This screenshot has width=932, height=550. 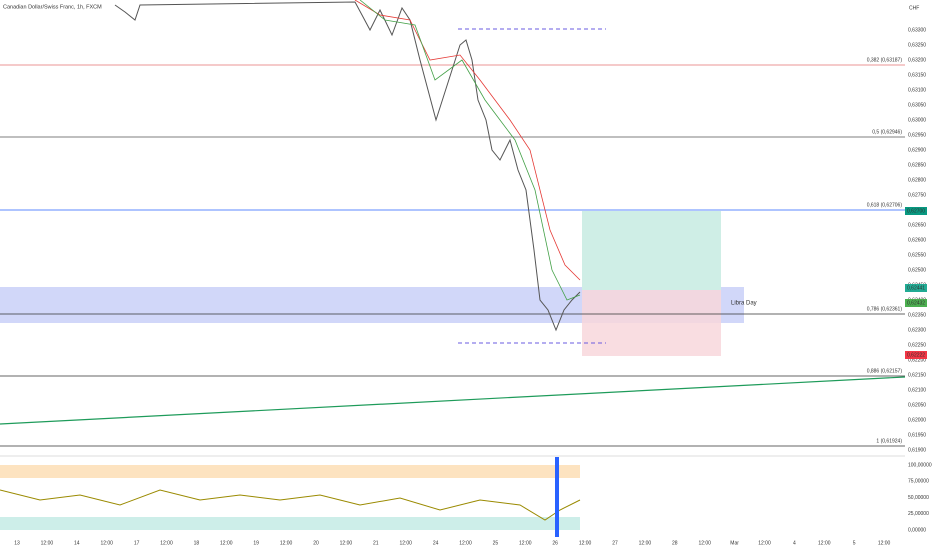 What do you see at coordinates (917, 390) in the screenshot?
I see `price-label: 0,62100` at bounding box center [917, 390].